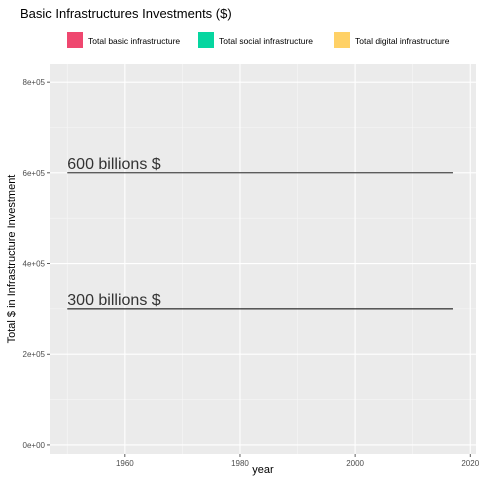 The height and width of the screenshot is (480, 480). What do you see at coordinates (263, 470) in the screenshot?
I see `x-axis-label: year` at bounding box center [263, 470].